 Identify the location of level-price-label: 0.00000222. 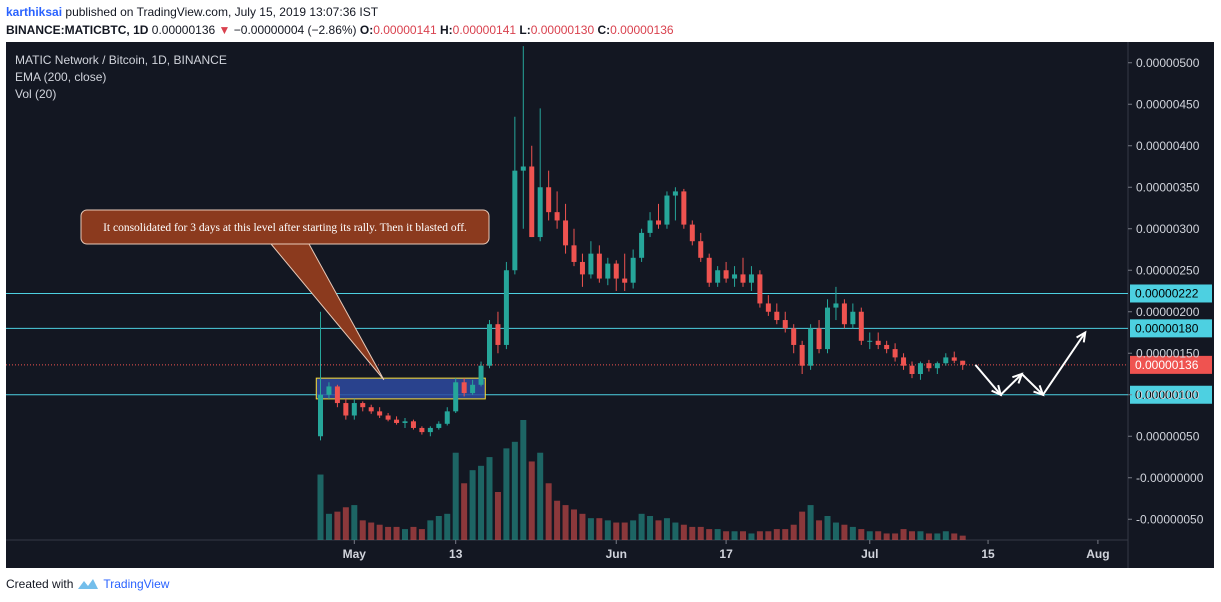
(1167, 293).